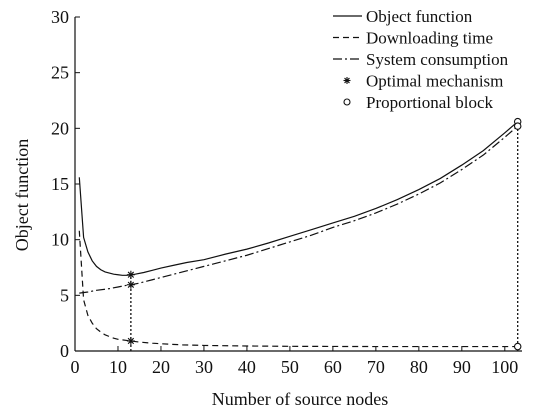  I want to click on x-tick-label: 70, so click(376, 367).